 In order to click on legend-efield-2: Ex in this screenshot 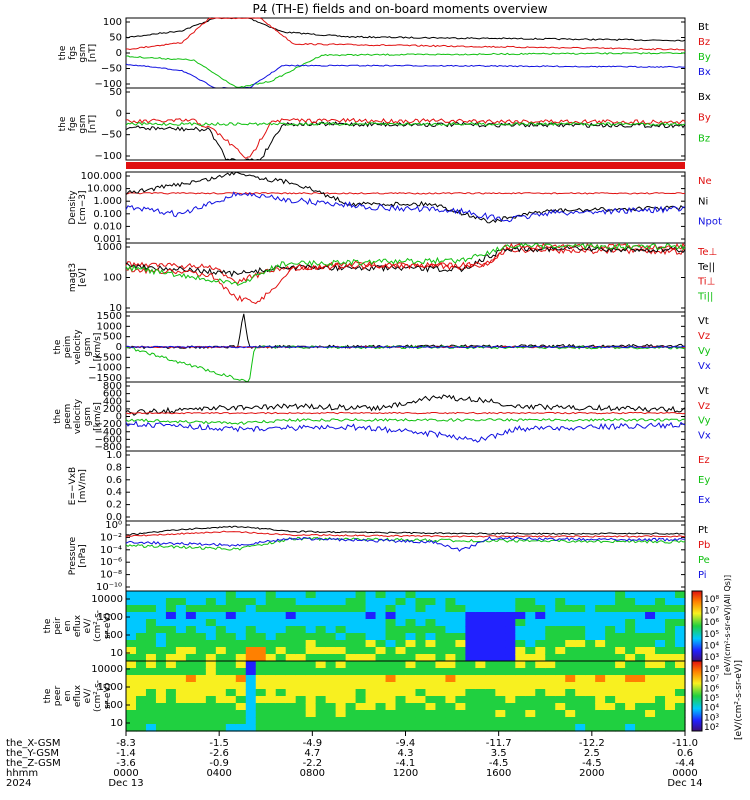, I will do `click(704, 500)`.